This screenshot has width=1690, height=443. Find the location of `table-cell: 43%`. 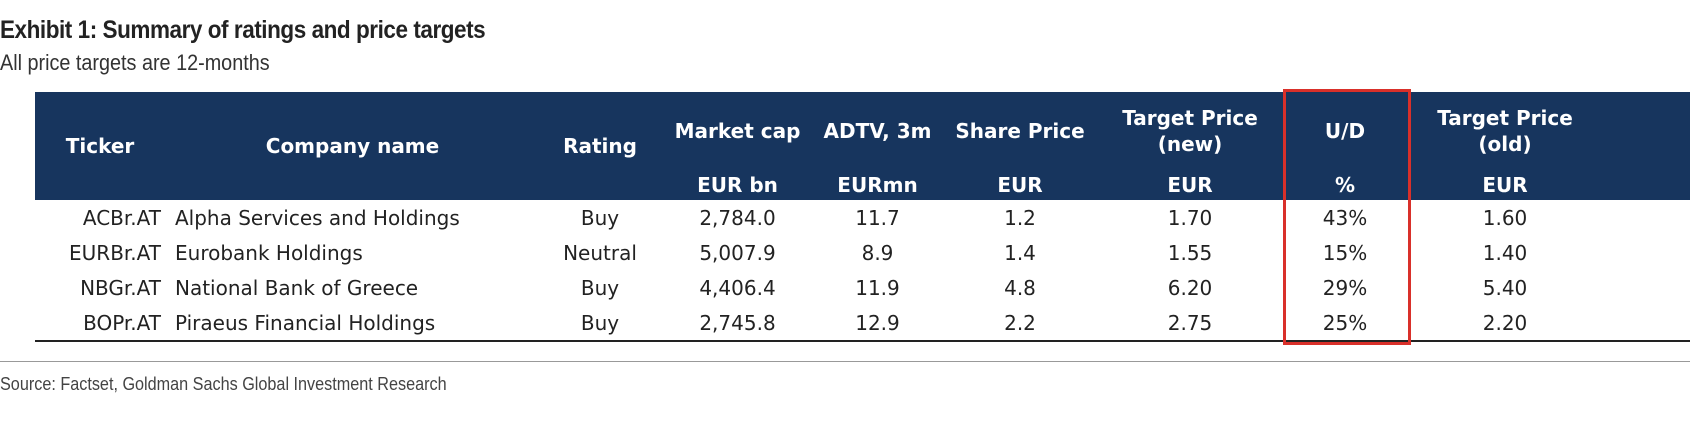

table-cell: 43% is located at coordinates (1345, 217).